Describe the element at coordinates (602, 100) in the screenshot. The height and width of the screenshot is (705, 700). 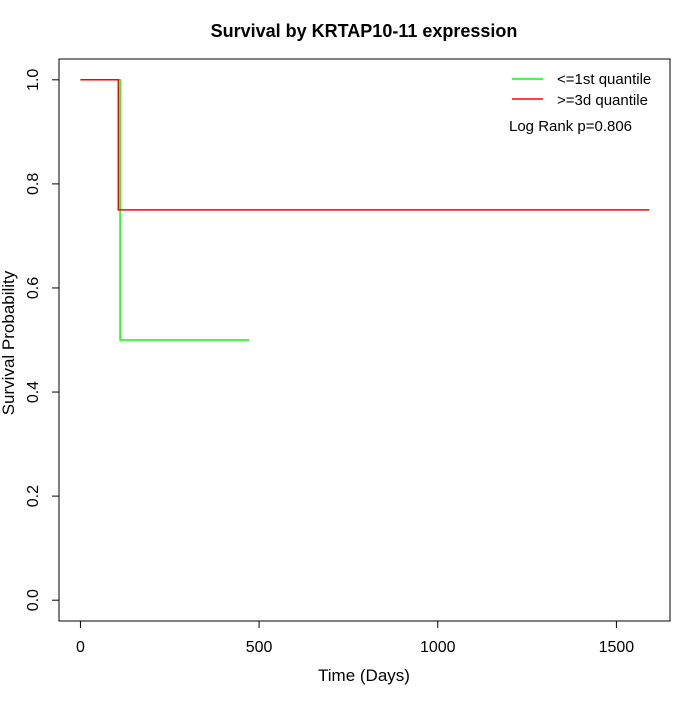
I see `legend-label-high-expression: >=3d quantile` at that location.